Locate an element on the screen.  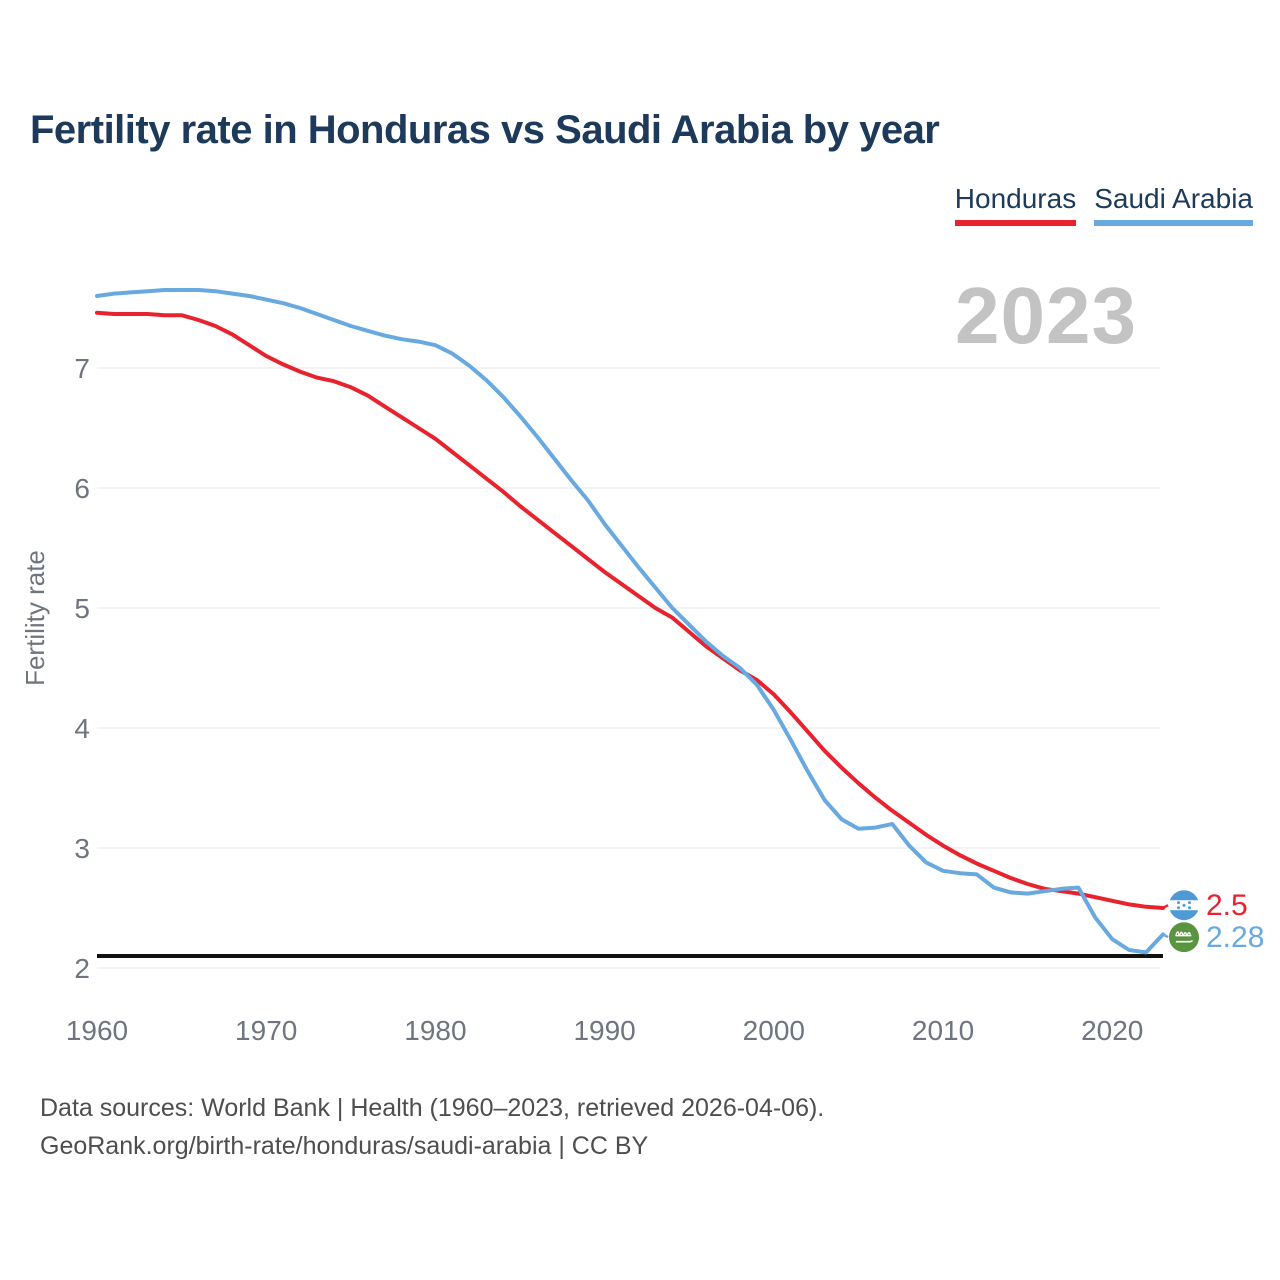
end-connector-saudi-arabia is located at coordinates (1165, 936).